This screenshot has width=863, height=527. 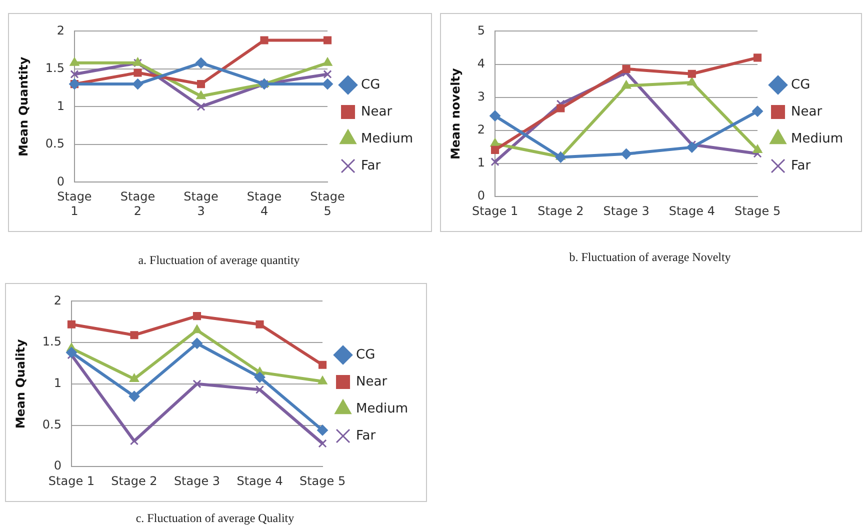 What do you see at coordinates (215, 518) in the screenshot?
I see `text: c. Fluctuation of average Quality` at bounding box center [215, 518].